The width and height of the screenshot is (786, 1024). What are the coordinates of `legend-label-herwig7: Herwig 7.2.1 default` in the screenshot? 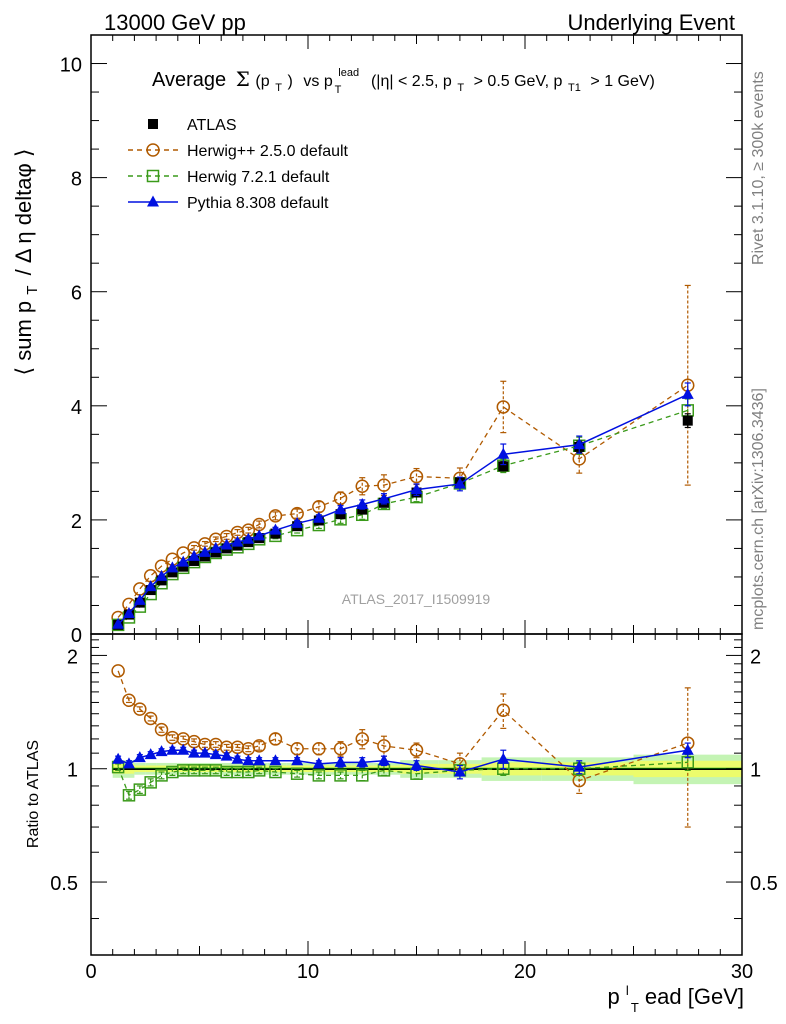 It's located at (258, 177).